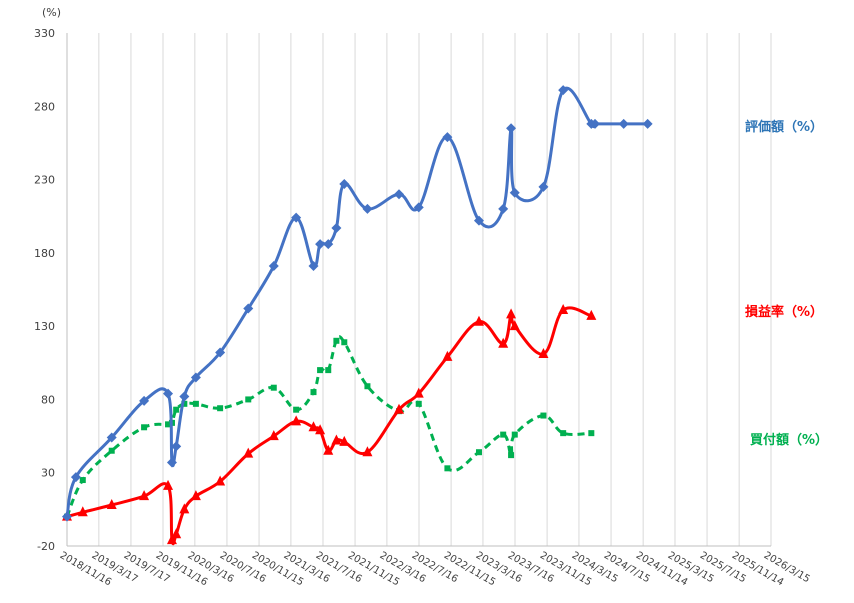  I want to click on series-label-soneki: 損益率（%）, so click(784, 312).